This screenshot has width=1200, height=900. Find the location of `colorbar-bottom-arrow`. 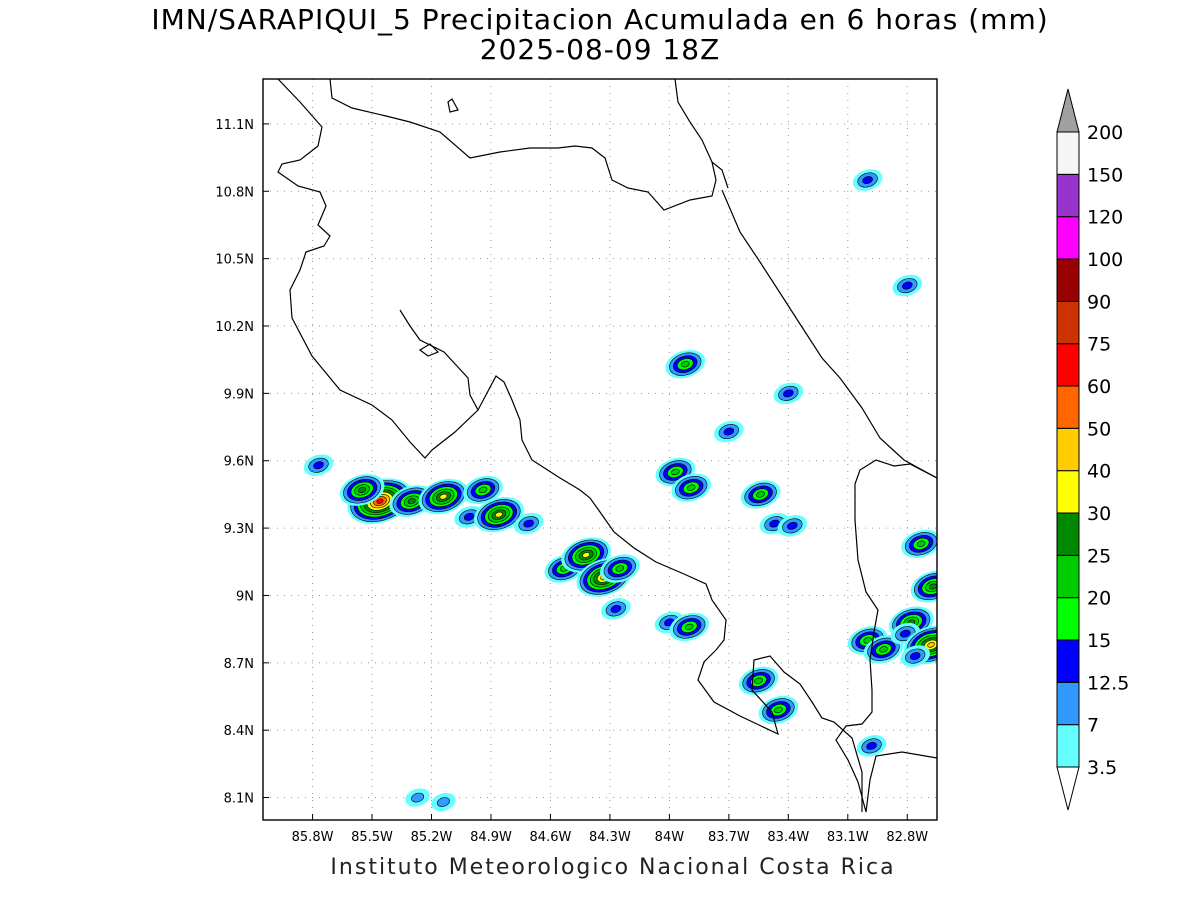

colorbar-bottom-arrow is located at coordinates (1068, 788).